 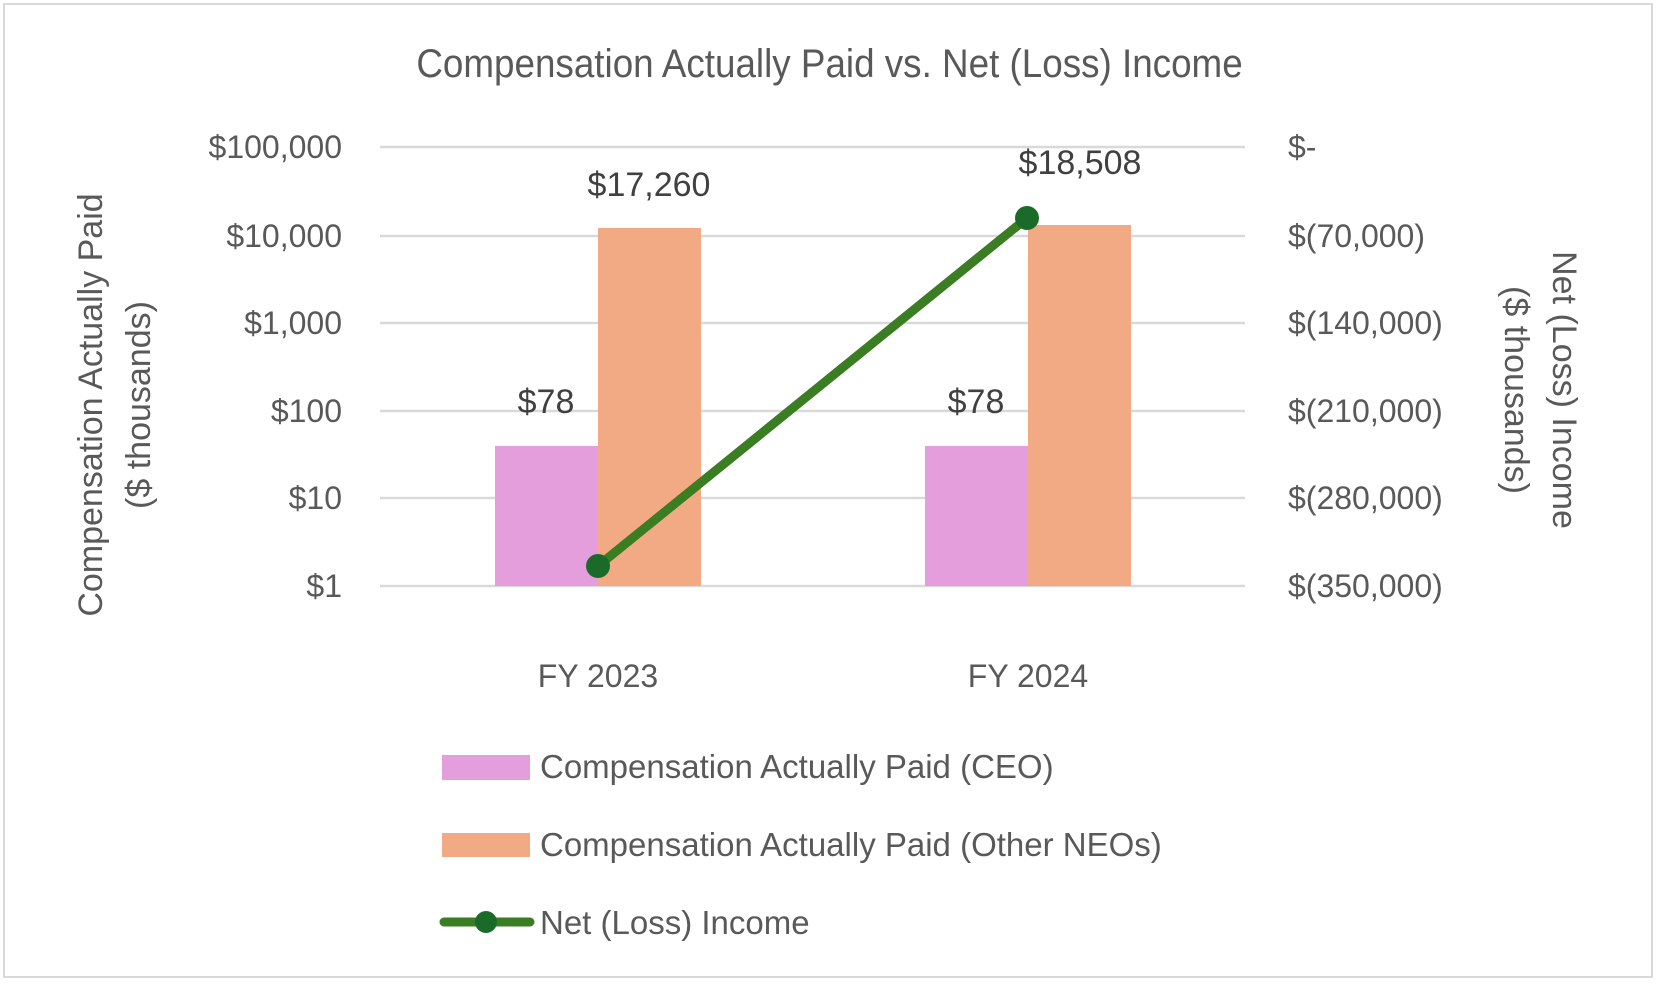 I want to click on legend-swatch-other-neos, so click(x=486, y=845).